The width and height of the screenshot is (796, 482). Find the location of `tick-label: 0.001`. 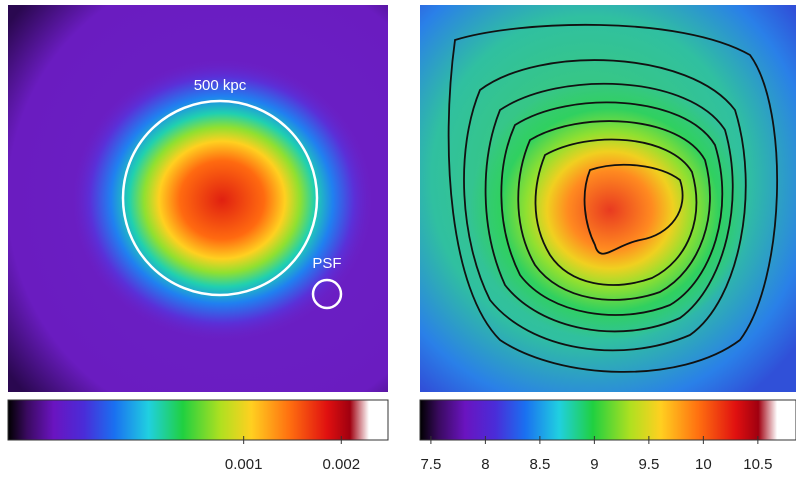

tick-label: 0.001 is located at coordinates (244, 464).